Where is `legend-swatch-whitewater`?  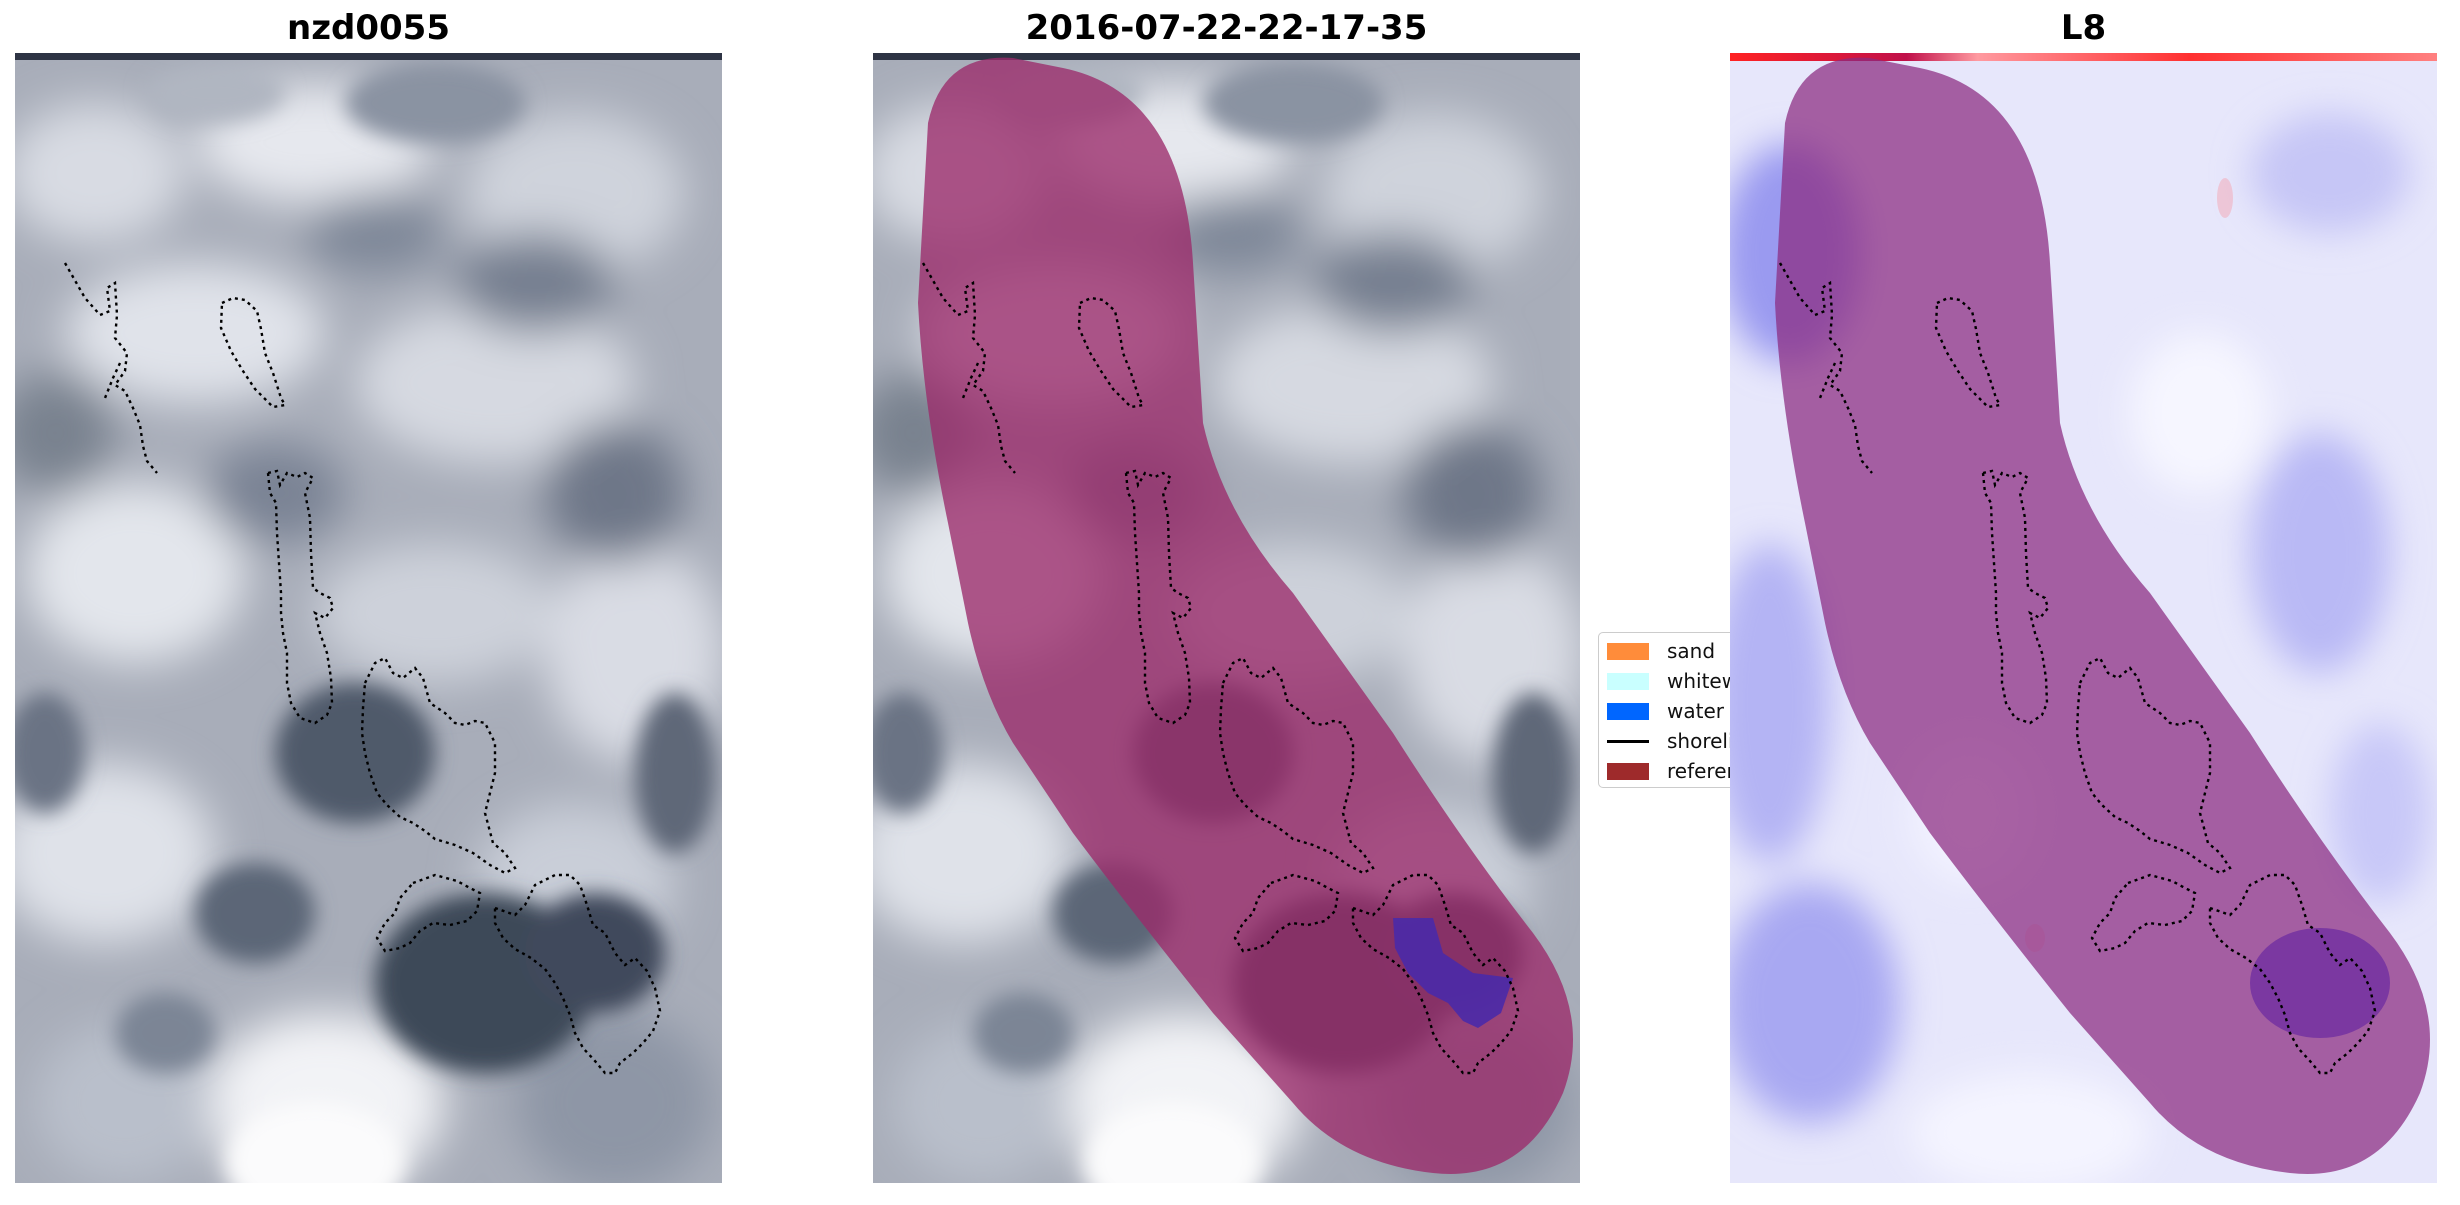 legend-swatch-whitewater is located at coordinates (1628, 681).